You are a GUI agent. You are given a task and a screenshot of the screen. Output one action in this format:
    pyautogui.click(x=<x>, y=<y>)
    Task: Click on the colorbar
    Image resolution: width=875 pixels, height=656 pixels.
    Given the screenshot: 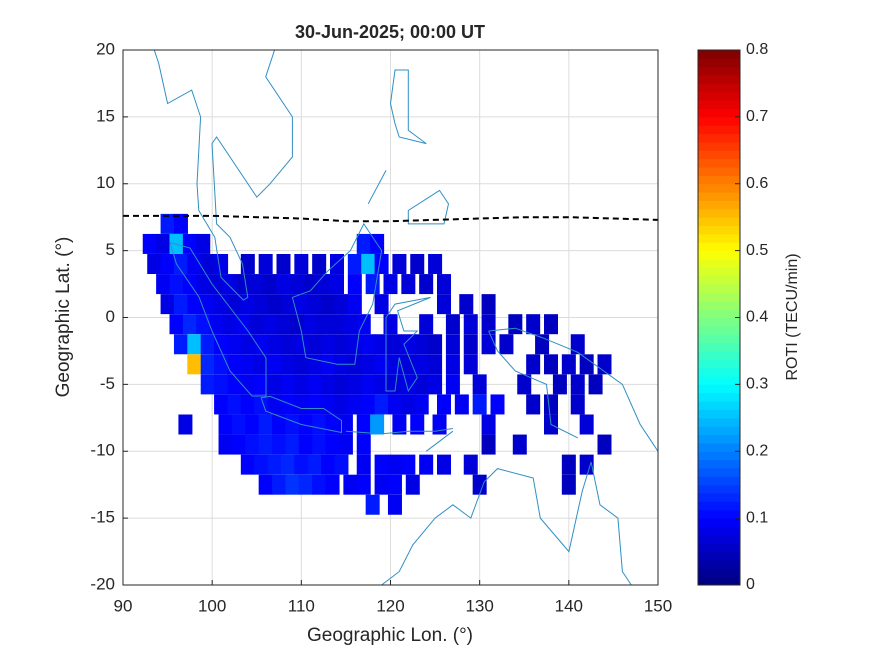 What is the action you would take?
    pyautogui.click(x=719, y=318)
    